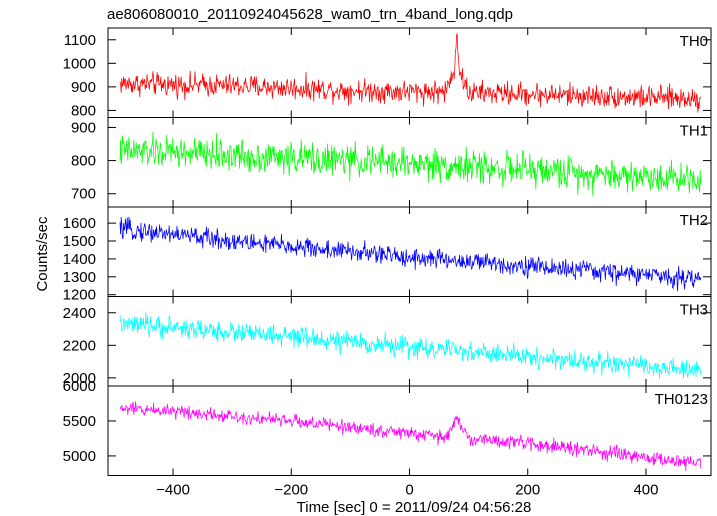 The width and height of the screenshot is (717, 516). What do you see at coordinates (79, 421) in the screenshot?
I see `y-tick-label: 5500` at bounding box center [79, 421].